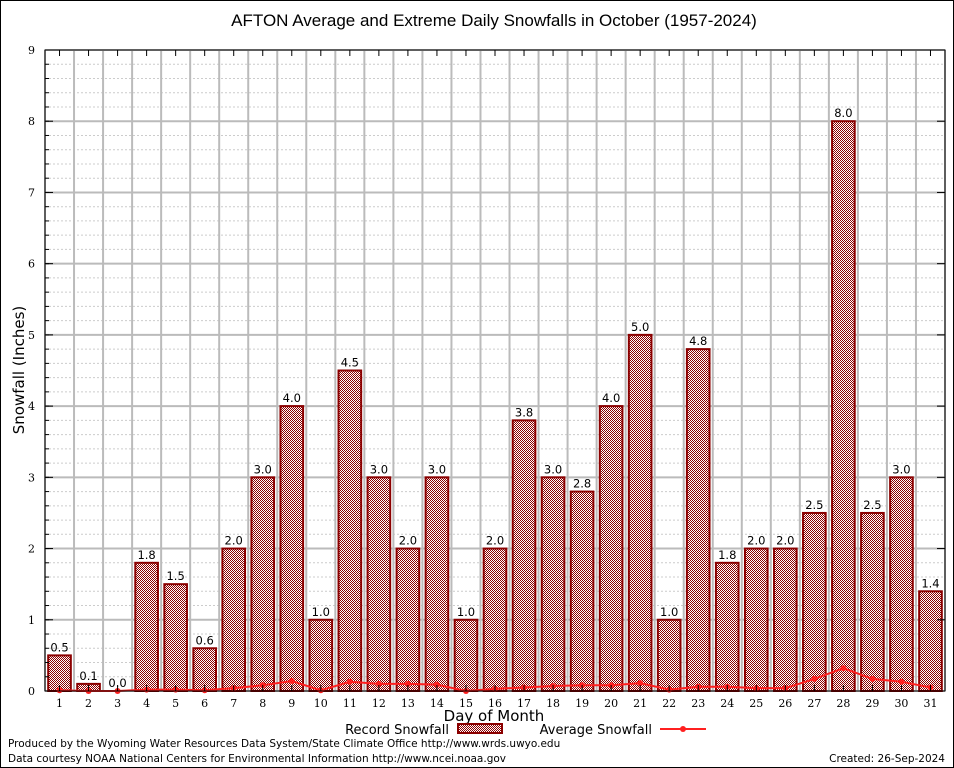 The height and width of the screenshot is (768, 954). I want to click on data-label-day-2: 0.1, so click(88, 676).